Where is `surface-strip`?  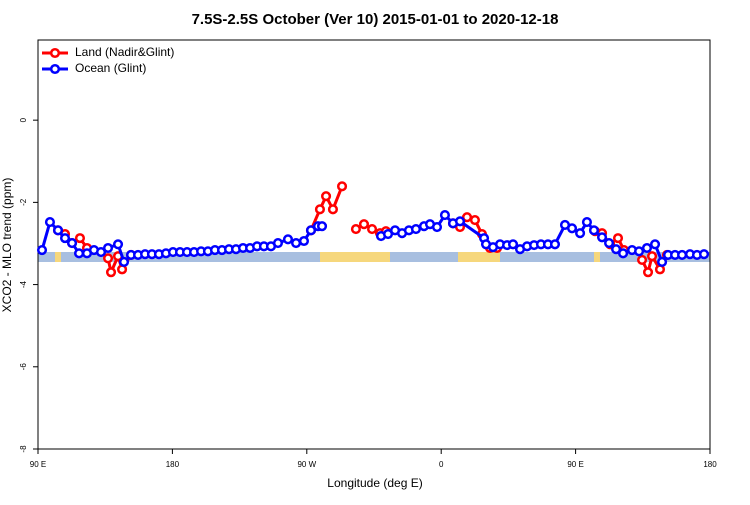
surface-strip is located at coordinates (374, 257).